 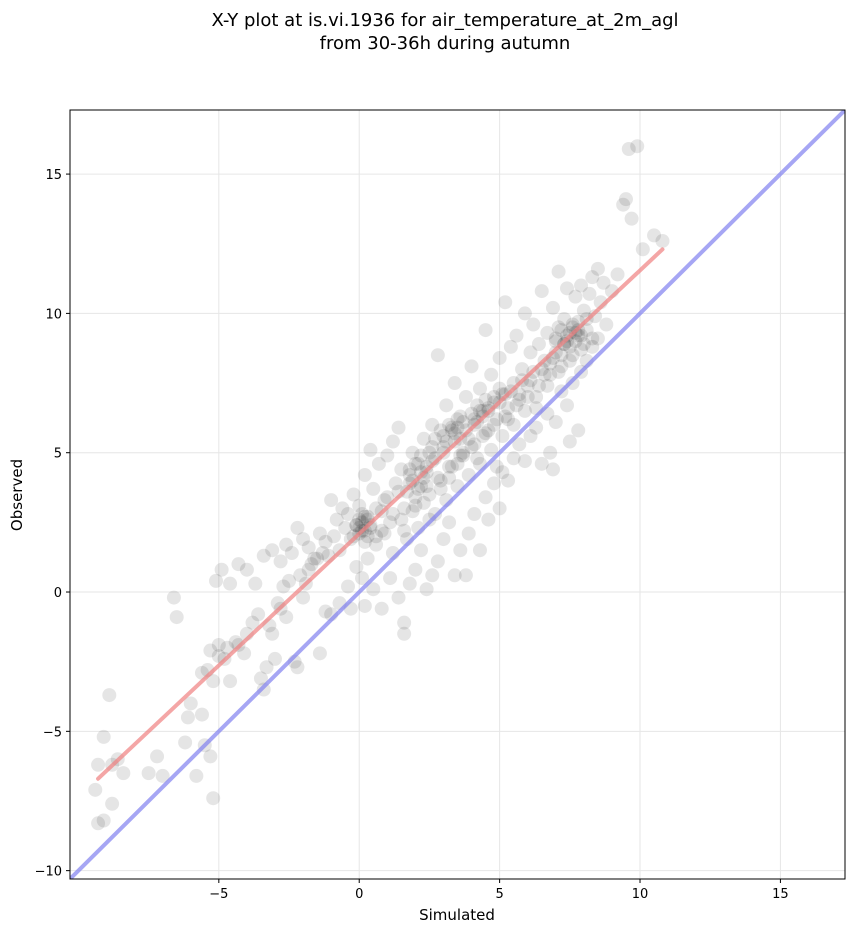 What do you see at coordinates (17, 495) in the screenshot?
I see `y-axis-label: Observed` at bounding box center [17, 495].